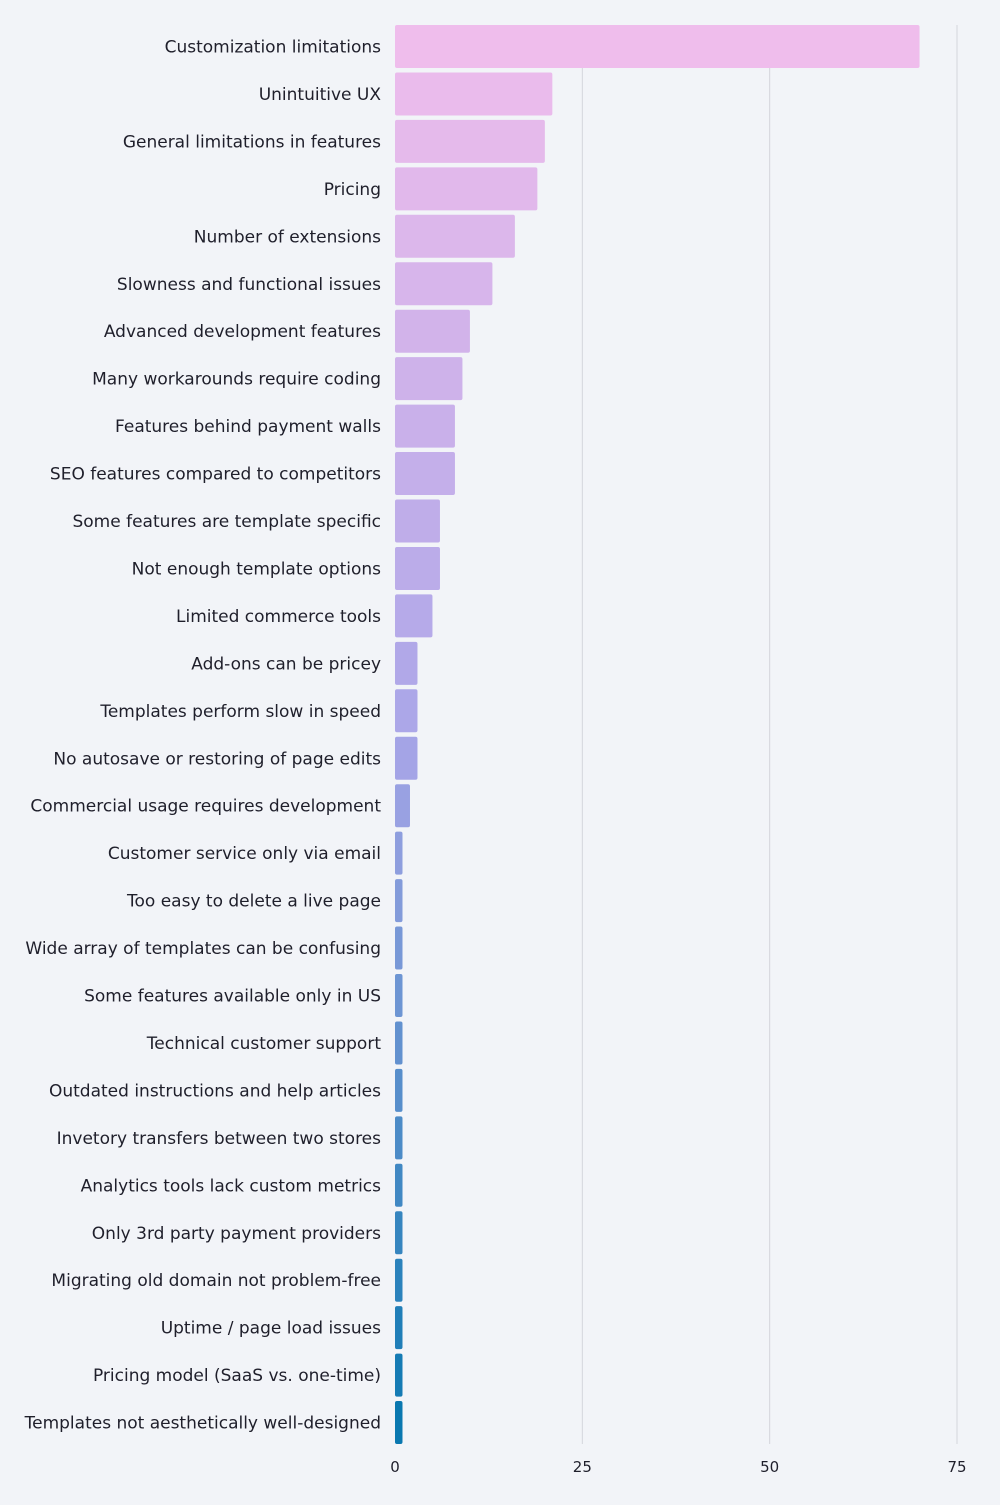  I want to click on category-label: Technical customer support, so click(264, 1044).